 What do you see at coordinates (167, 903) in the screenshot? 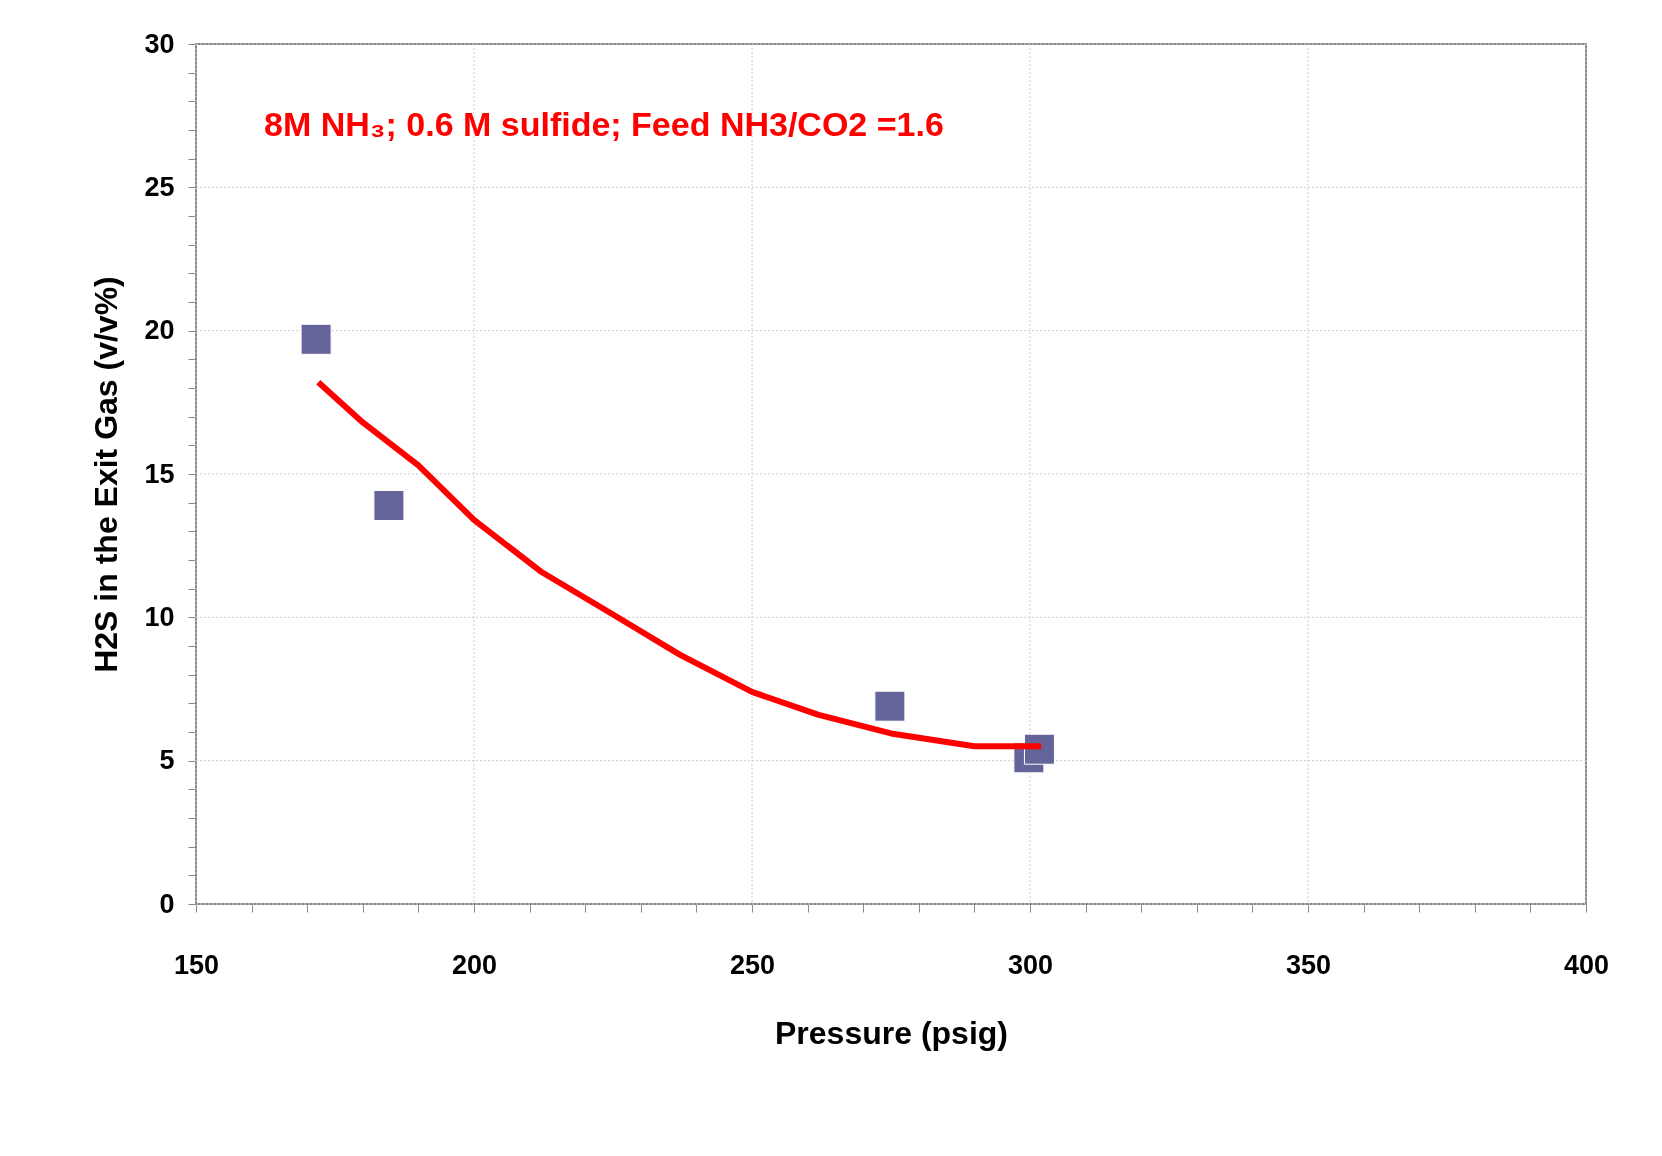
I see `y-tick-label: 0` at bounding box center [167, 903].